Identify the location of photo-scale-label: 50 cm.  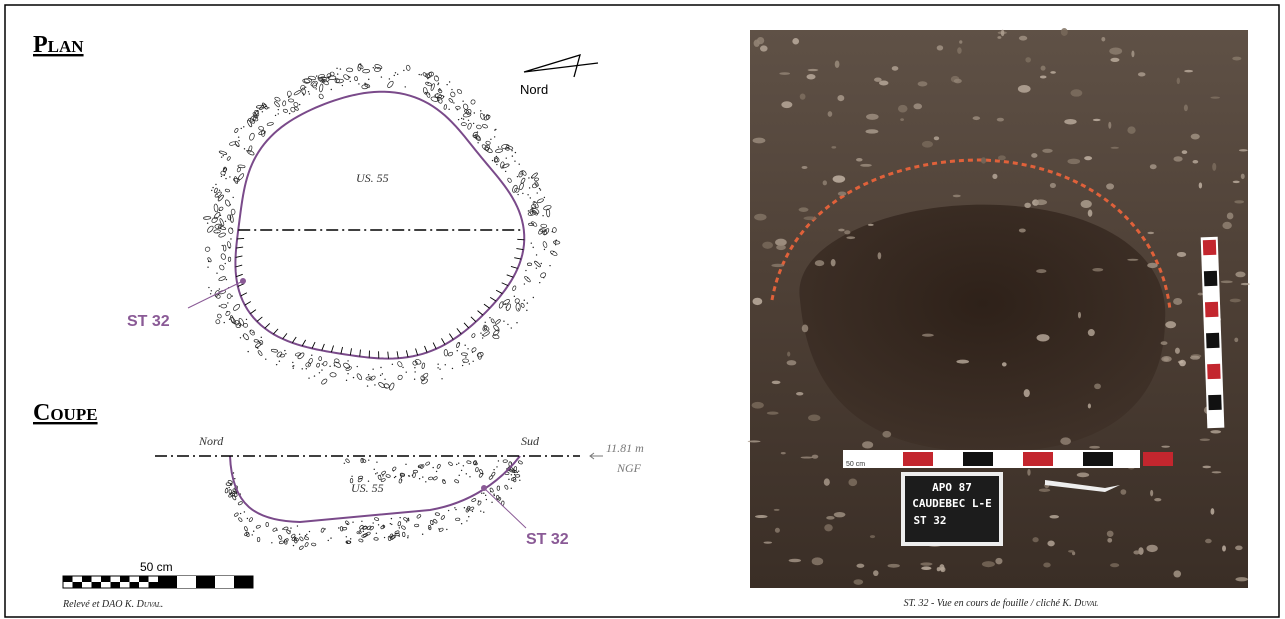
(855, 464).